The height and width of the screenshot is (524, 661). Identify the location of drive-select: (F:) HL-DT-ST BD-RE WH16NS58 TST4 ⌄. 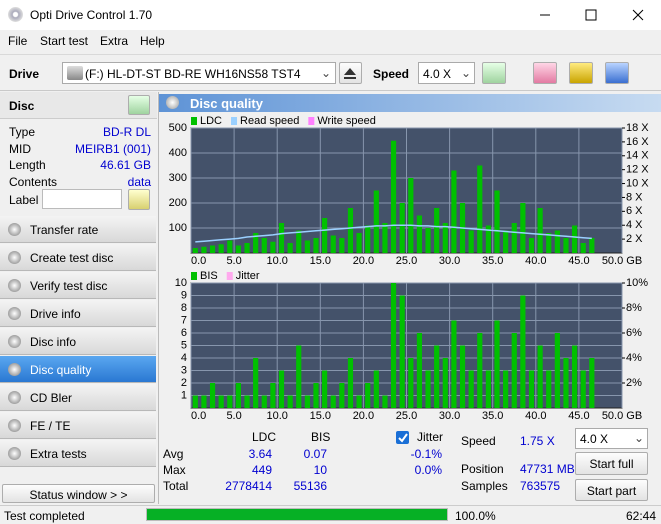
(199, 73).